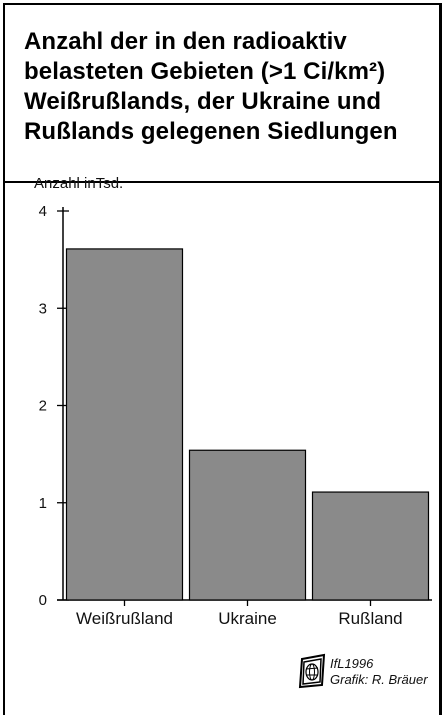  What do you see at coordinates (79, 183) in the screenshot?
I see `y-axis-label: Anzahl inTsd.` at bounding box center [79, 183].